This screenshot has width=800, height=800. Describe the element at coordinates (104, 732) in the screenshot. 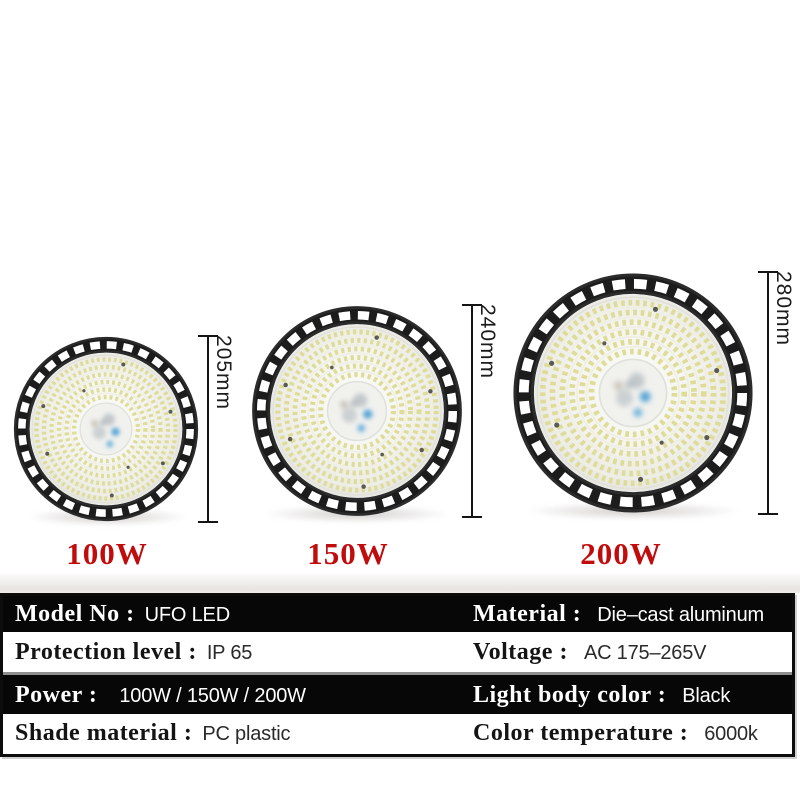

I see `spec-label-shade-material: Shade material :` at that location.